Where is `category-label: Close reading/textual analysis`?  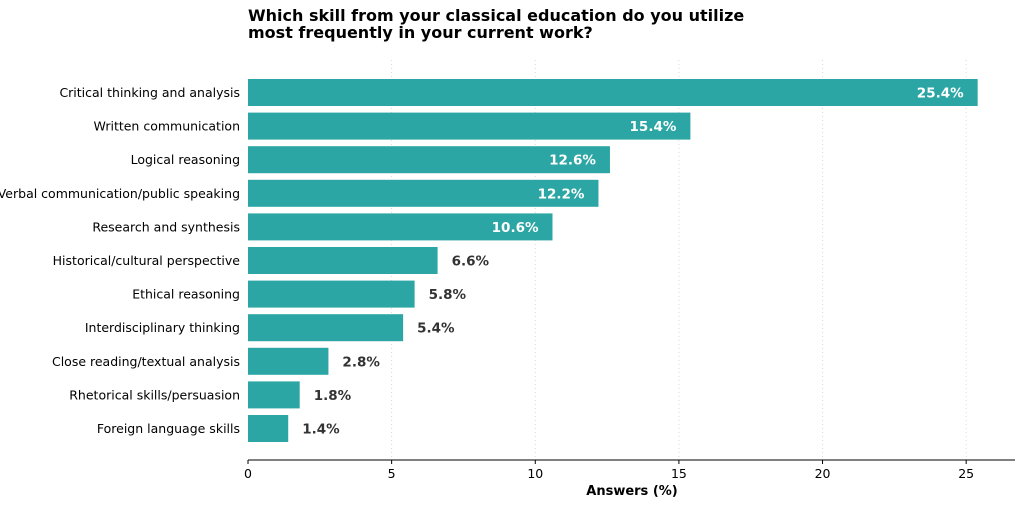 category-label: Close reading/textual analysis is located at coordinates (146, 361).